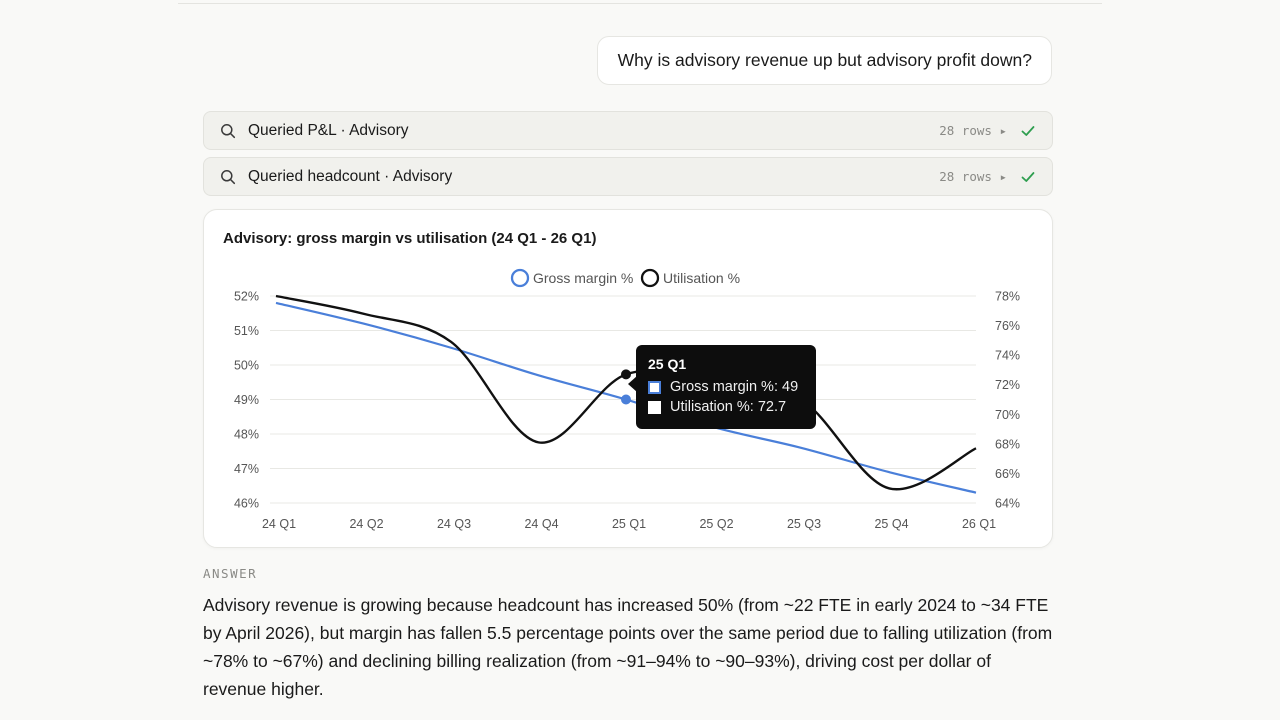  Describe the element at coordinates (891, 524) in the screenshot. I see `x-tick-label: 25 Q4` at that location.